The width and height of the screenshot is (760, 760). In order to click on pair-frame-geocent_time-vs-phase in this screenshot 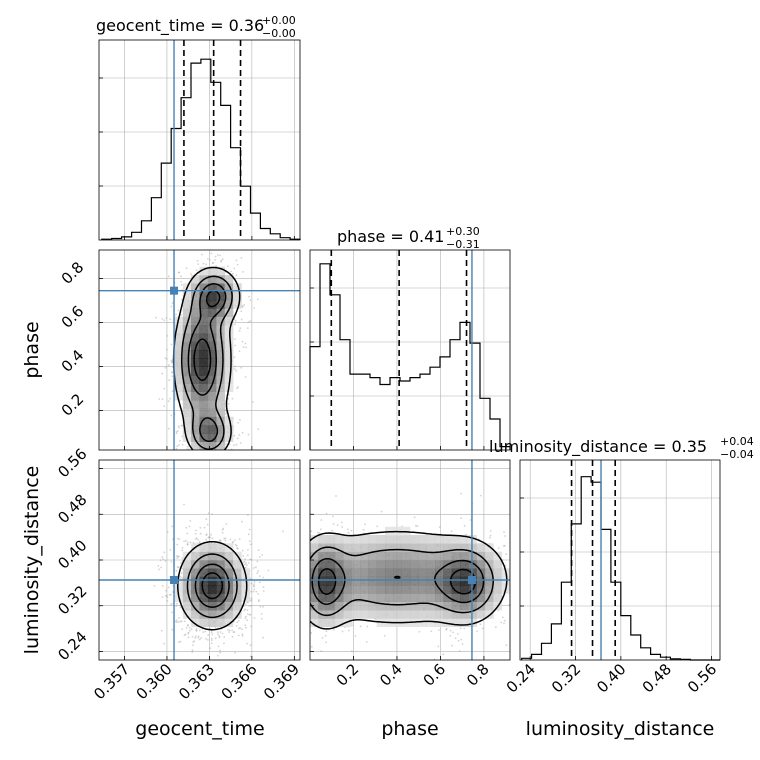, I will do `click(199, 350)`.